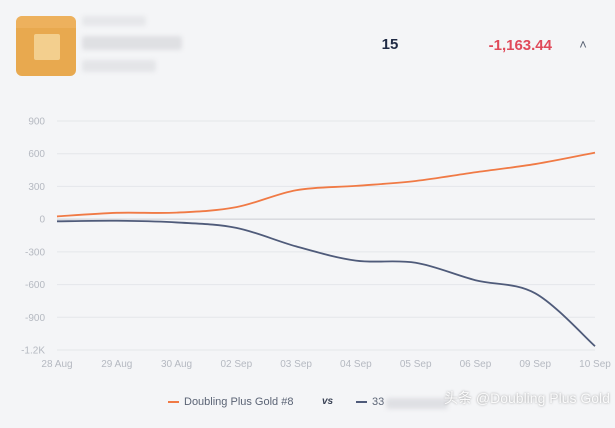 The width and height of the screenshot is (615, 428). I want to click on trade-count: 15, so click(390, 44).